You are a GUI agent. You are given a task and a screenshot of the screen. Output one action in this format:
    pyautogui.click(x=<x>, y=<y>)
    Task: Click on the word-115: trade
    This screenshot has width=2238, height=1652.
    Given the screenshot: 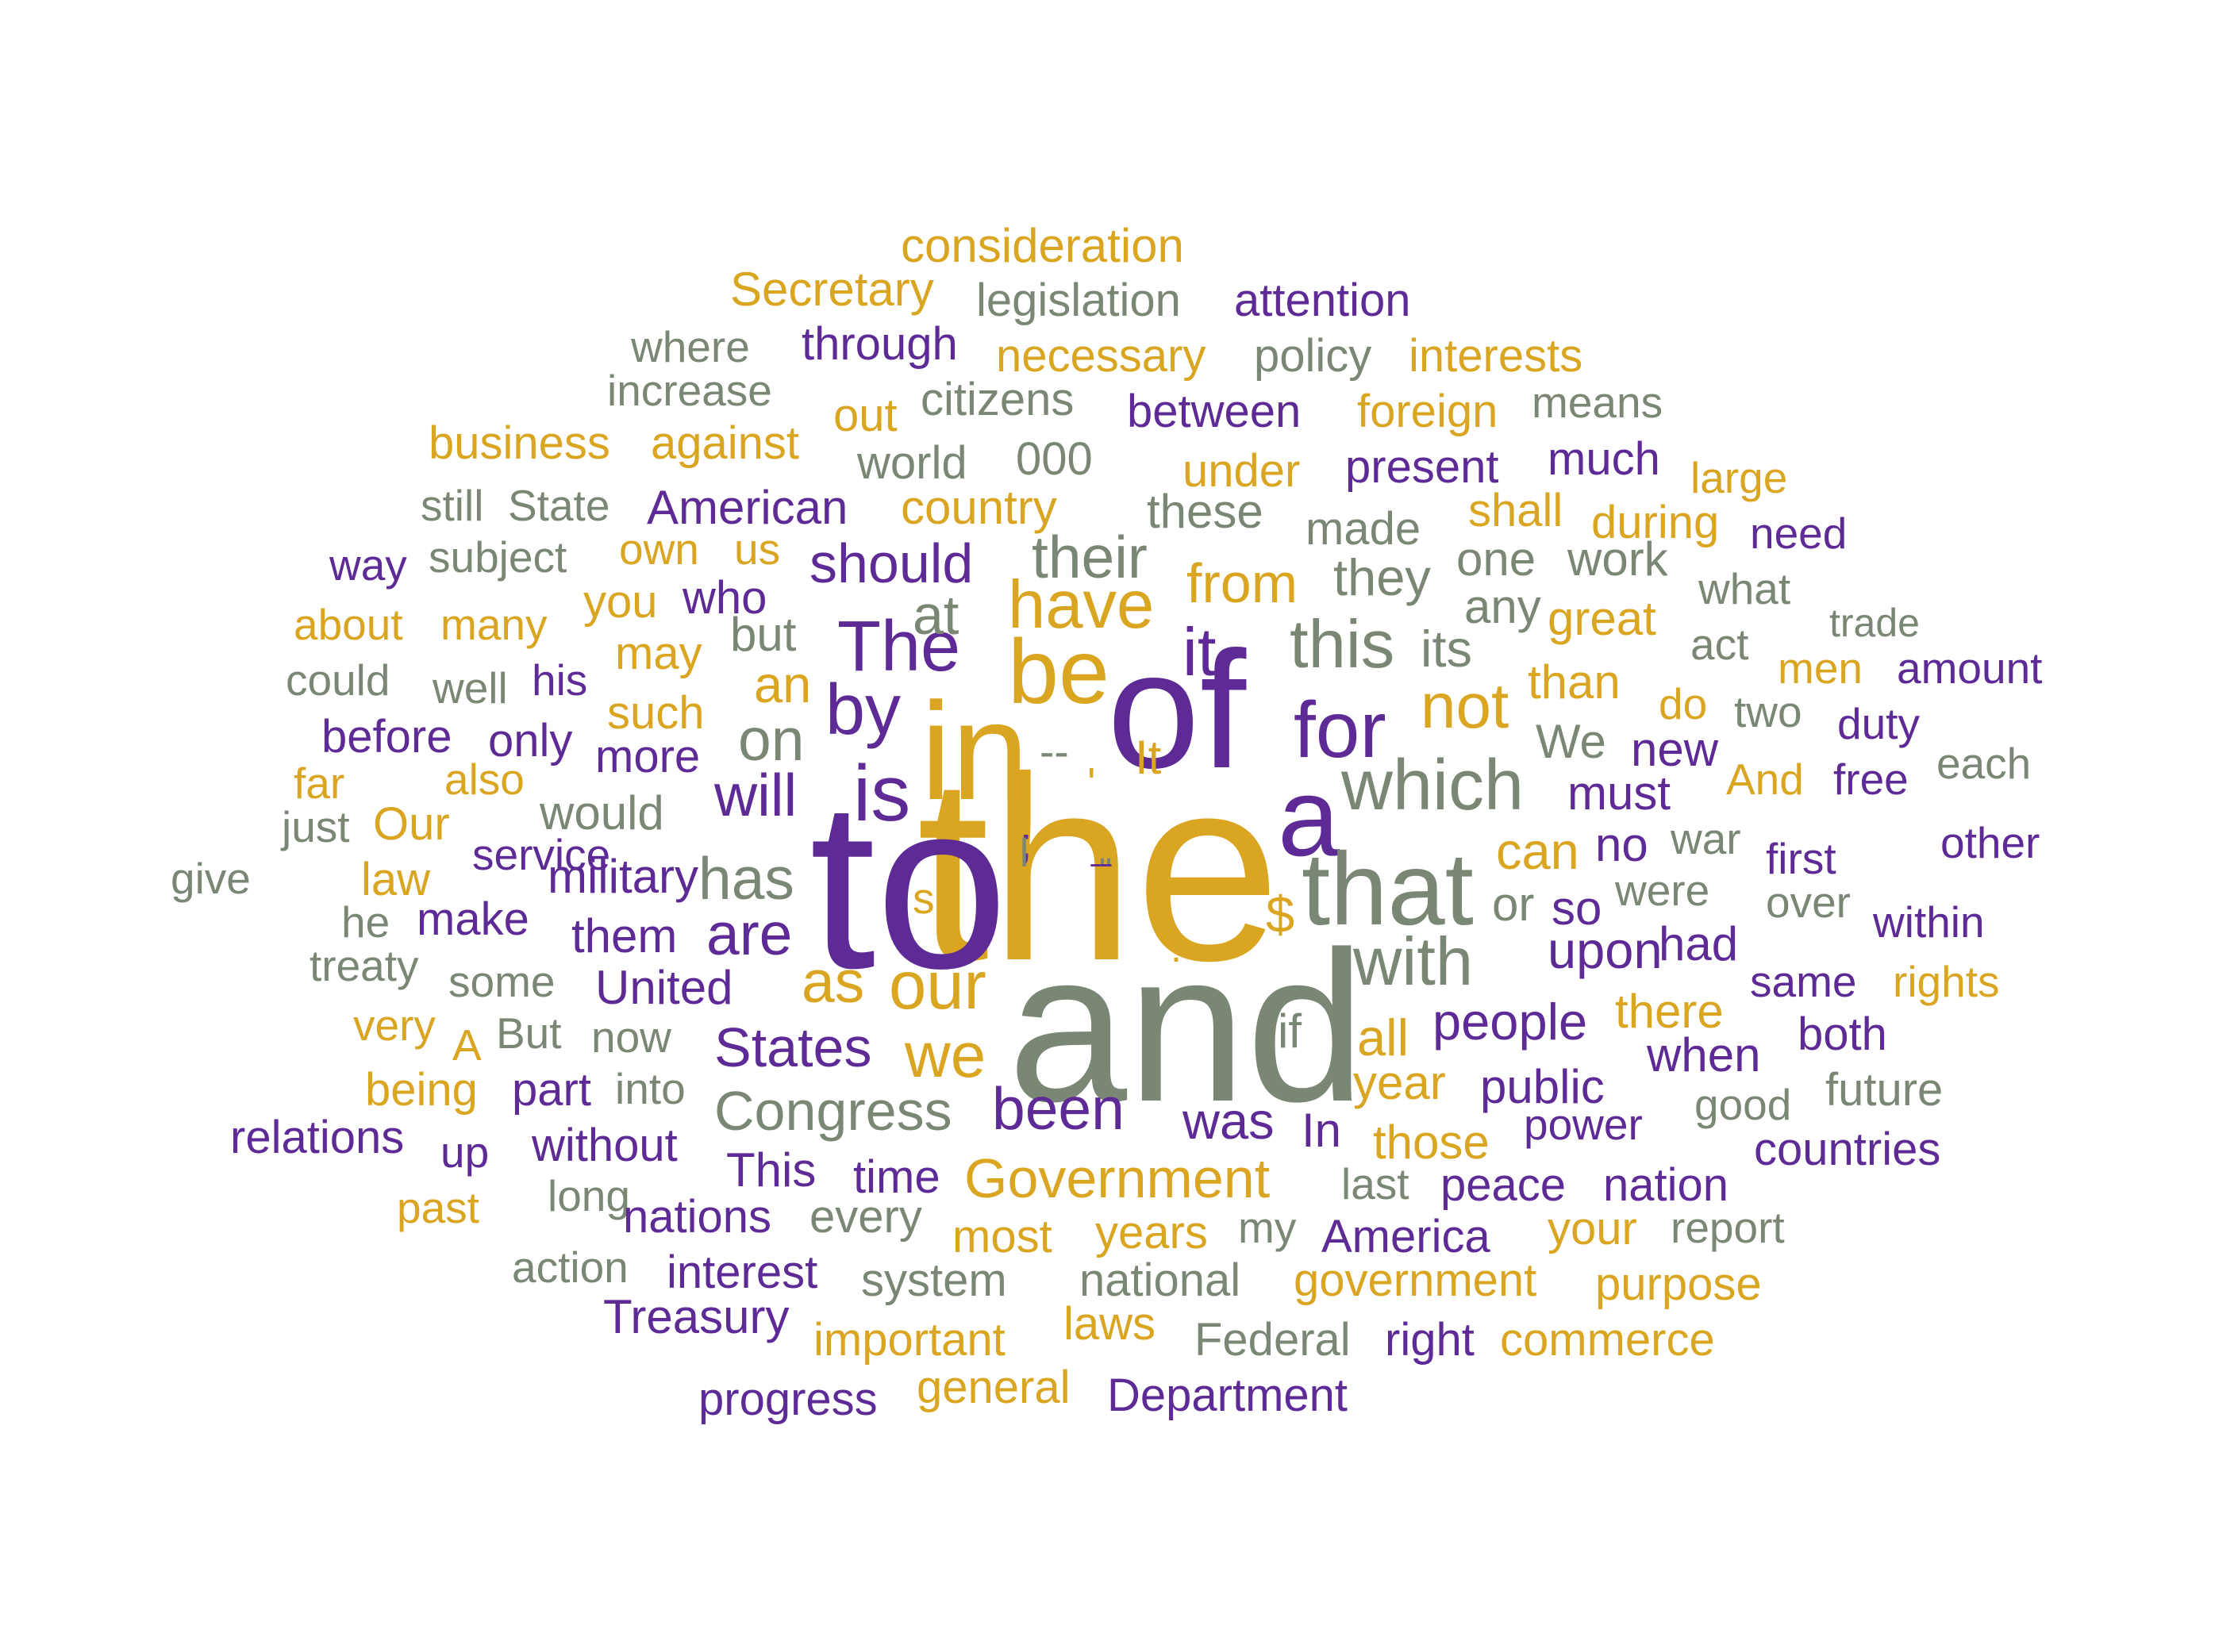 What is the action you would take?
    pyautogui.click(x=1874, y=623)
    